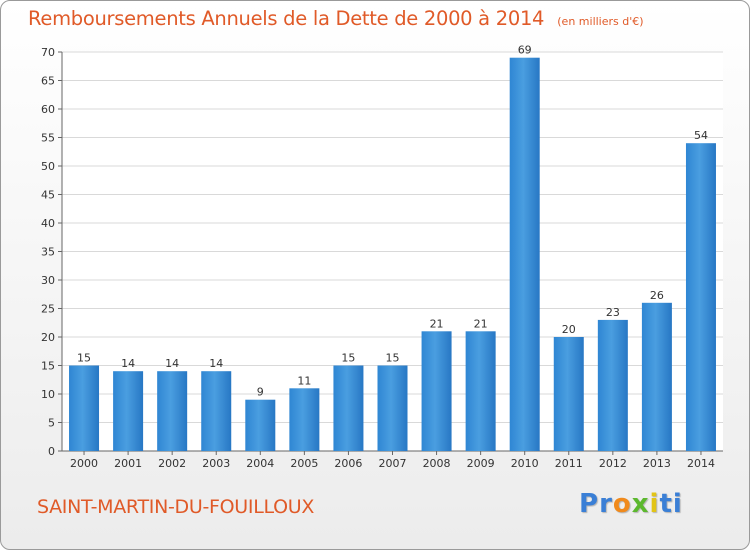  Describe the element at coordinates (481, 463) in the screenshot. I see `x-tick-label: 2009` at that location.